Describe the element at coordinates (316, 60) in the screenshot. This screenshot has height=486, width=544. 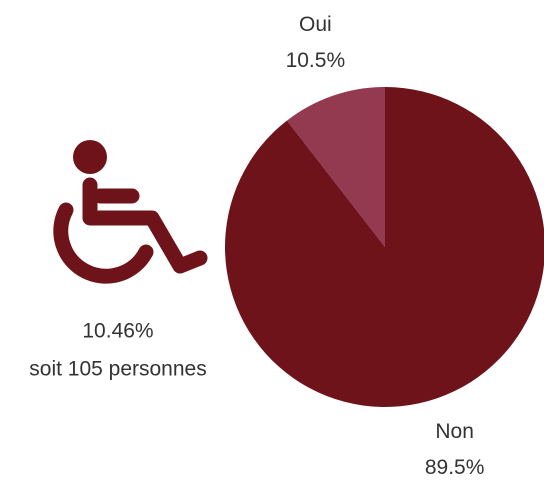
I see `value-label: 10.5%` at that location.